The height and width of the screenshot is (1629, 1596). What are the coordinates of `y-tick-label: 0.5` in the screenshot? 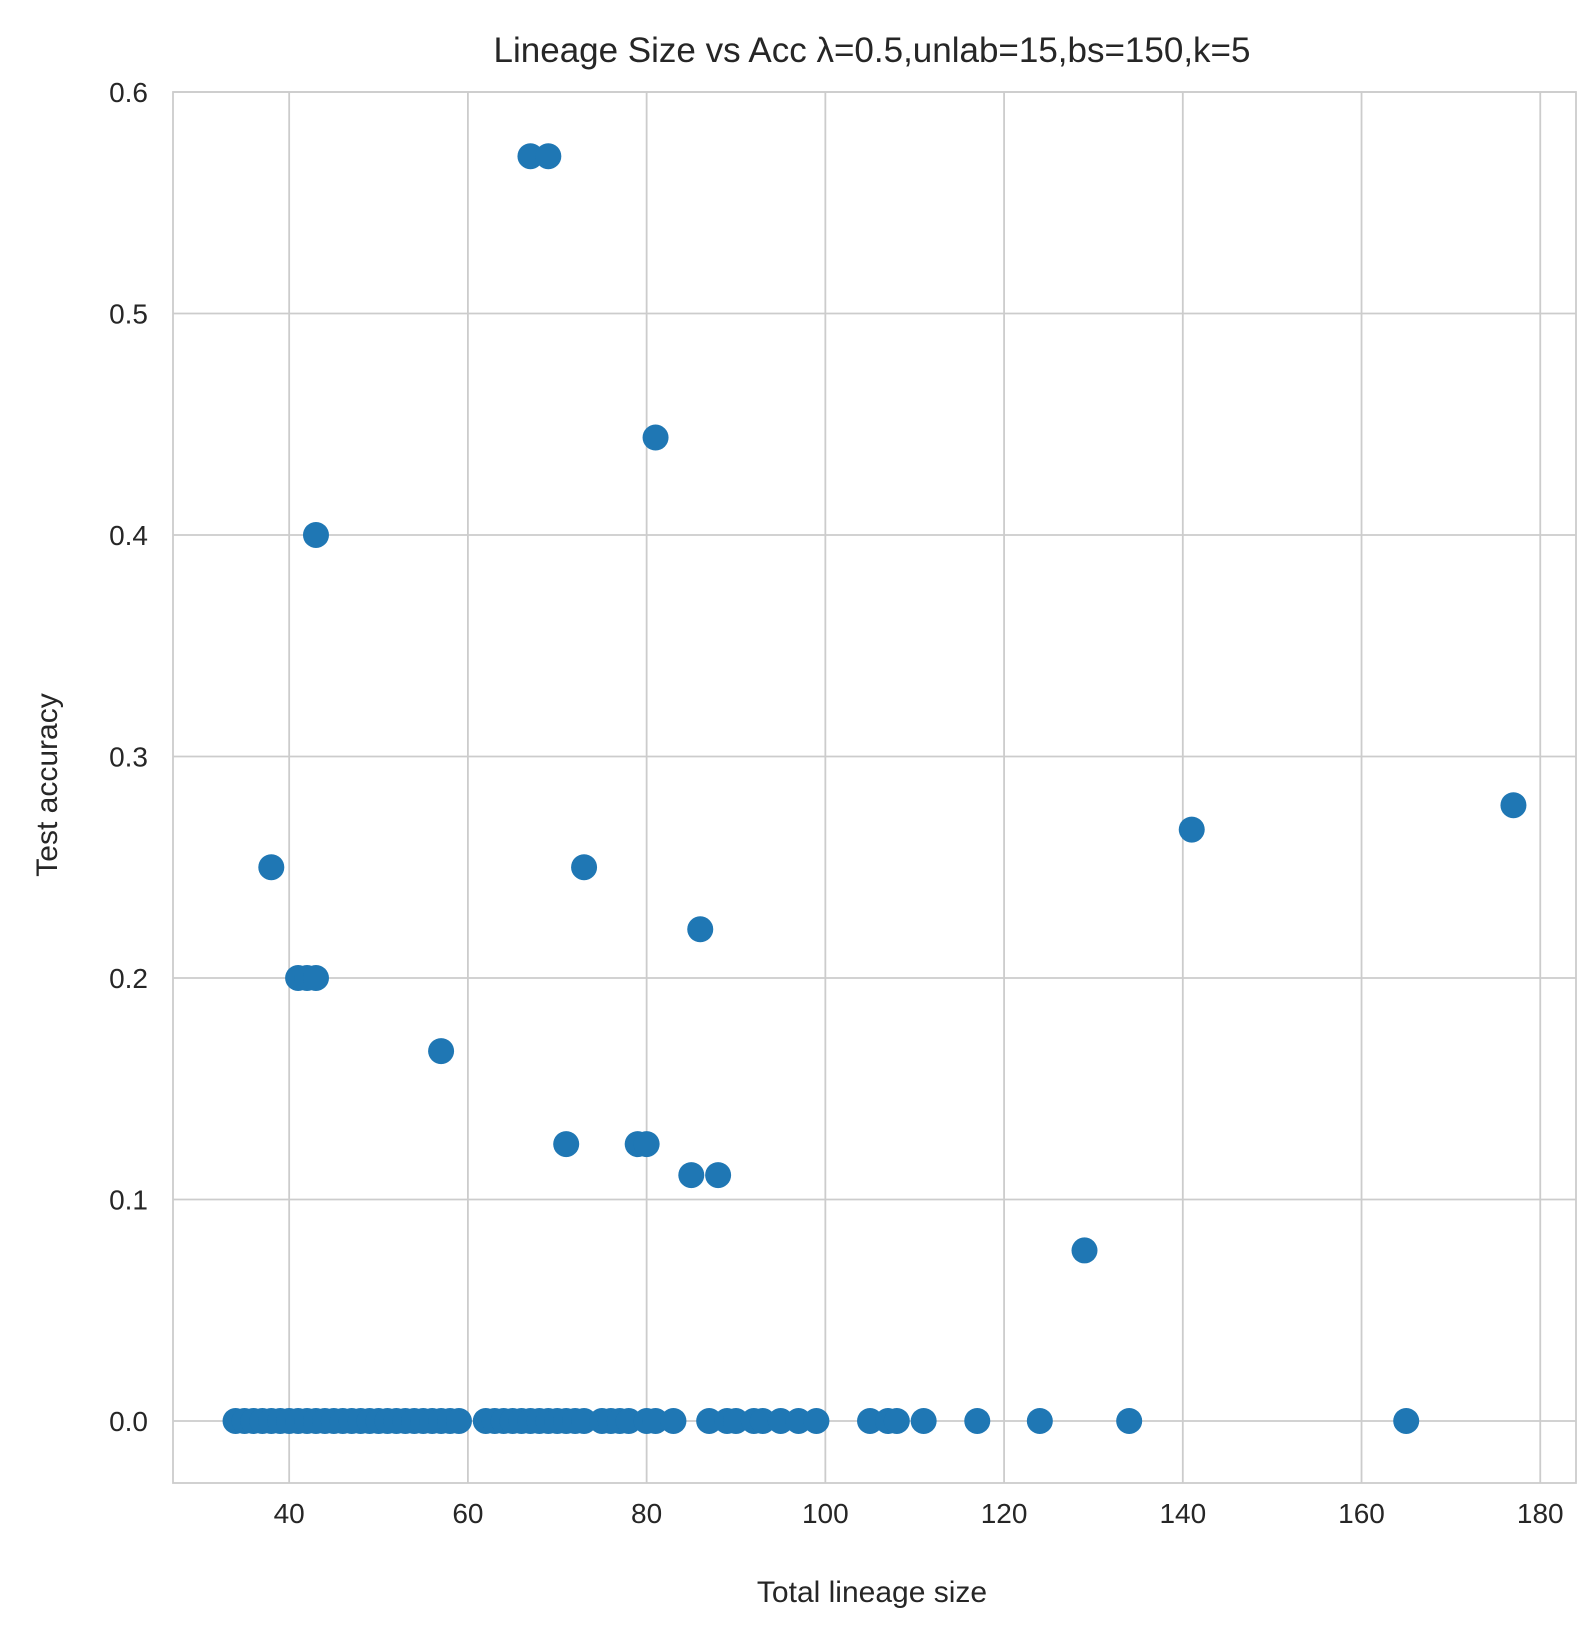 It's located at (128, 313).